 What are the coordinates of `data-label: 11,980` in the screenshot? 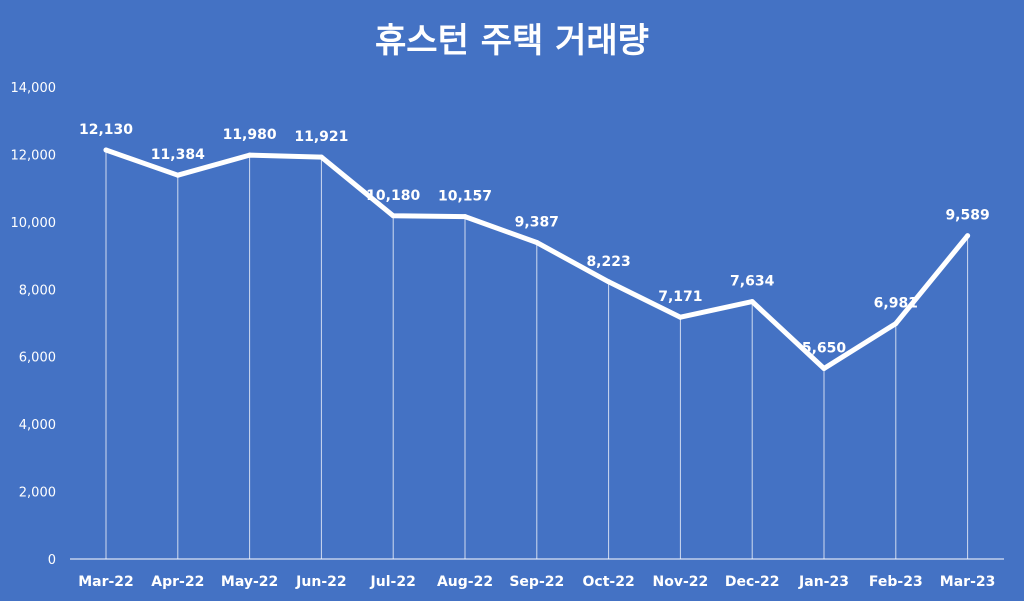 It's located at (250, 135).